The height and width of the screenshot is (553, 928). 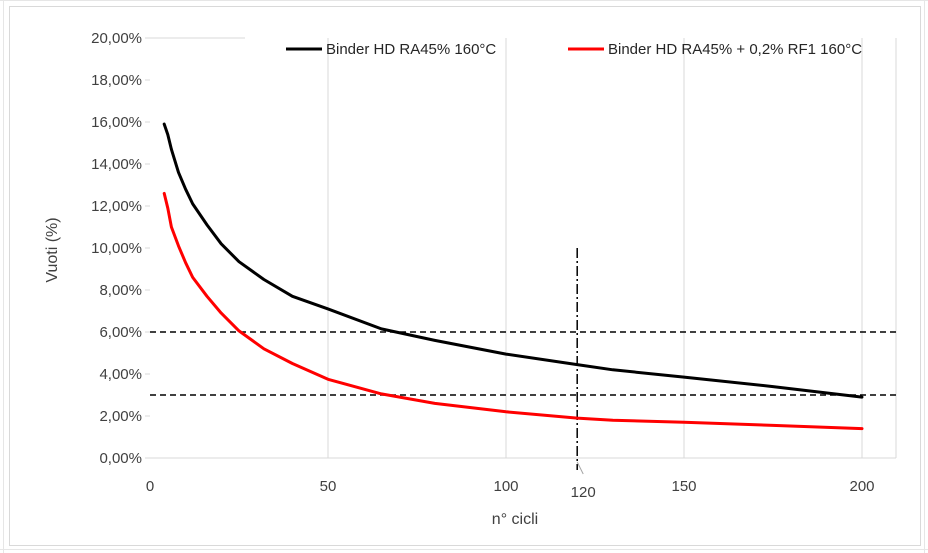 What do you see at coordinates (150, 486) in the screenshot?
I see `x-tick-label: 0` at bounding box center [150, 486].